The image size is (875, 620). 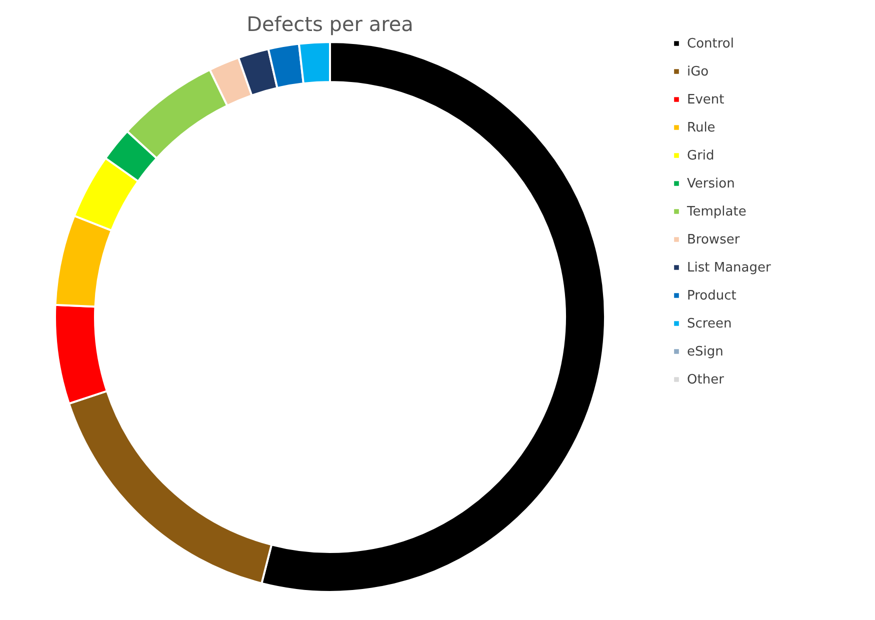 What do you see at coordinates (705, 352) in the screenshot?
I see `legend-label: eSign` at bounding box center [705, 352].